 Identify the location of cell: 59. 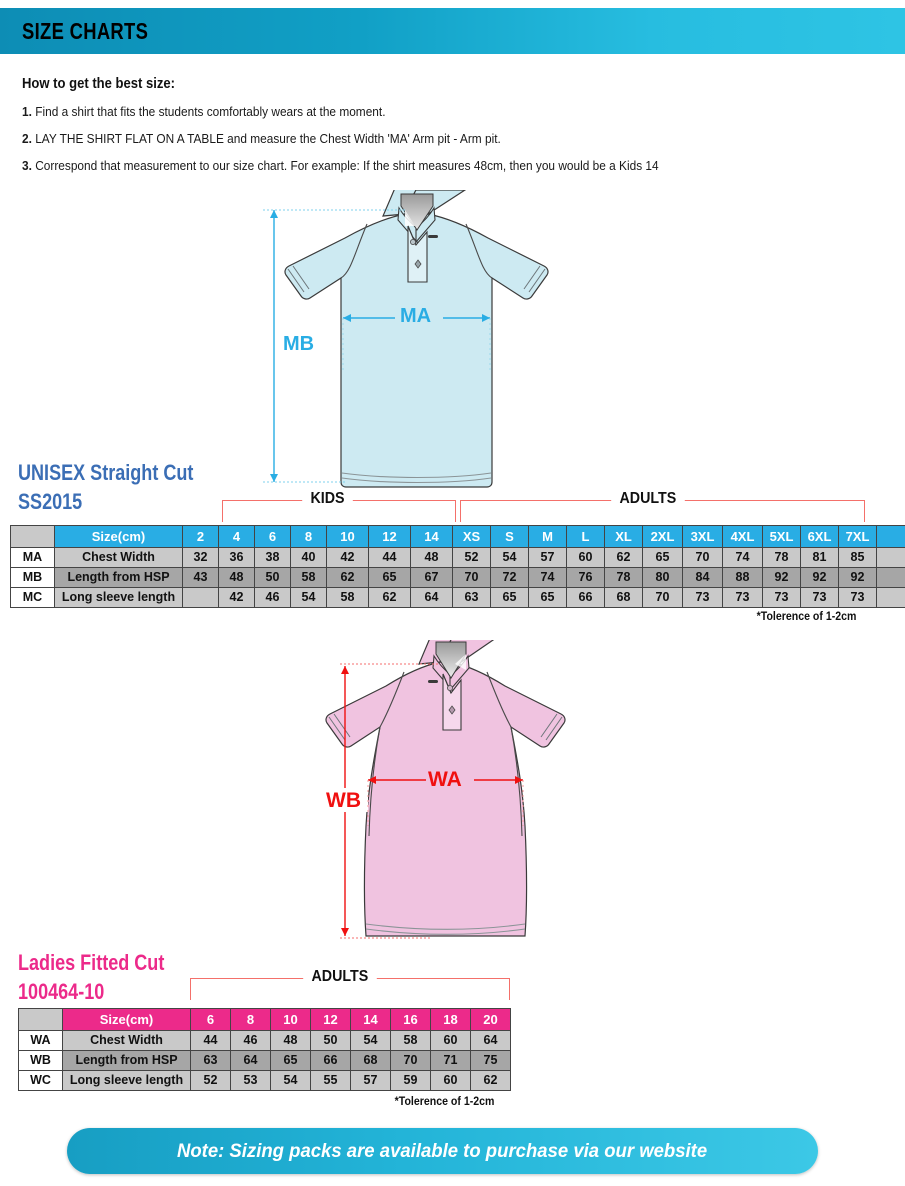
(410, 1080).